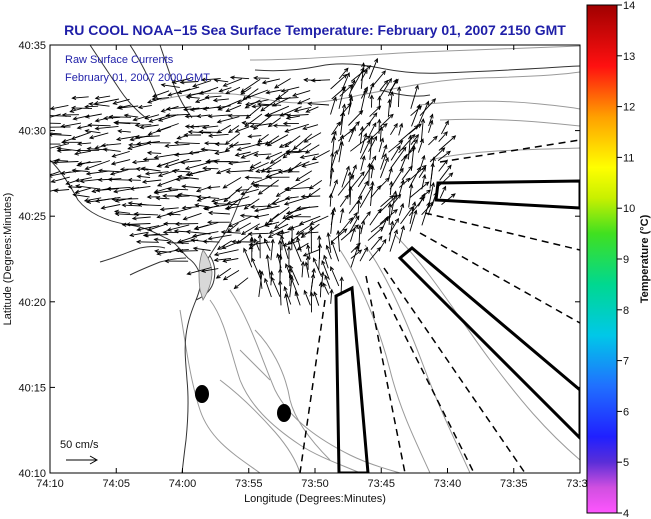 This screenshot has height=519, width=651. I want to click on colorbar-ticks: 14 13 12 11 10 9 8 7 6 5 4, so click(626, 259).